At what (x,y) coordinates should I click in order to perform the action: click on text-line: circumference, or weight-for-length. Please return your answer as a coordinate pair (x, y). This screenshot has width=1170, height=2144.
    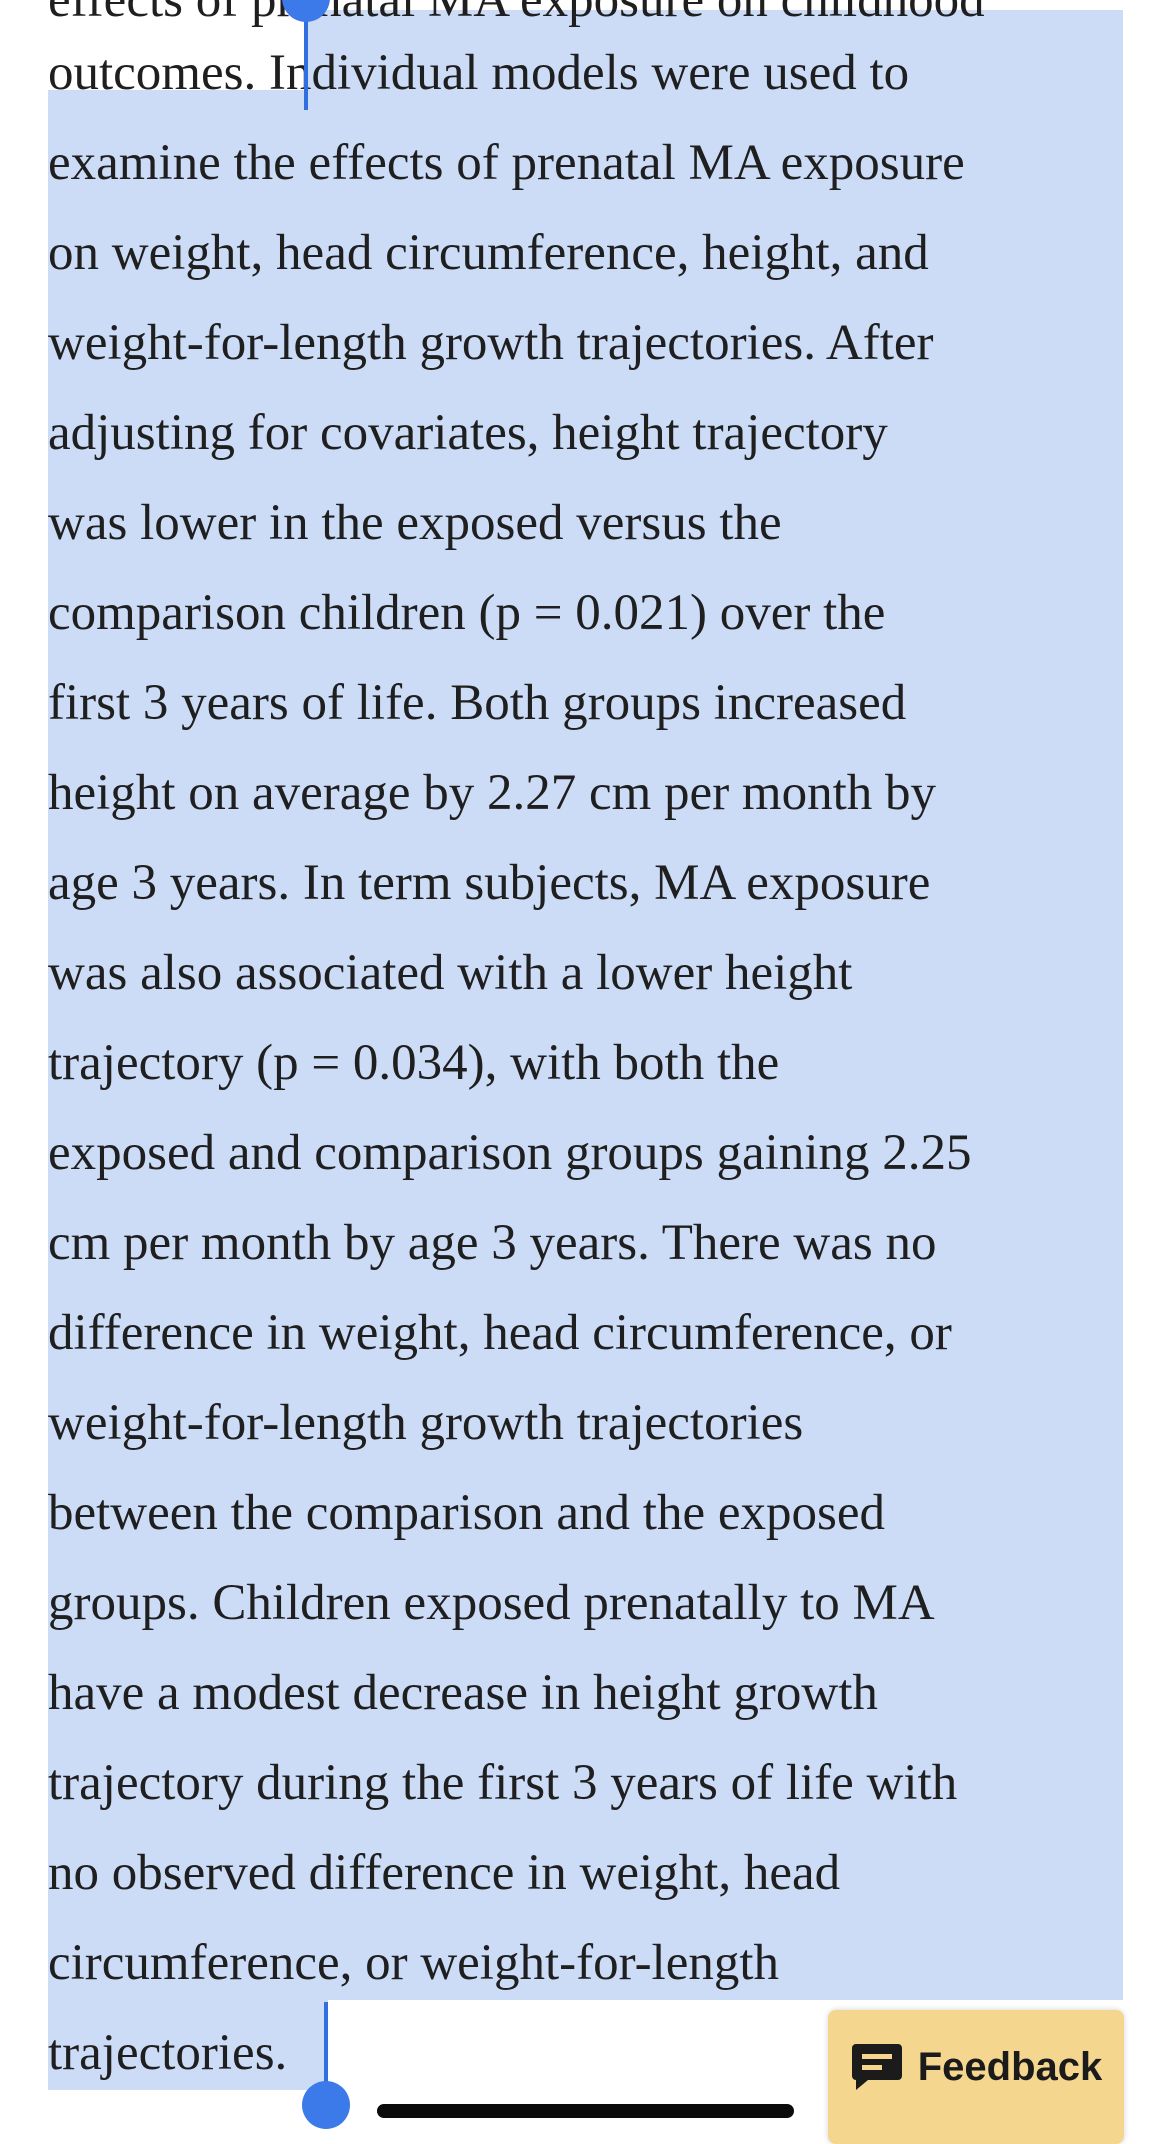
    Looking at the image, I should click on (414, 1963).